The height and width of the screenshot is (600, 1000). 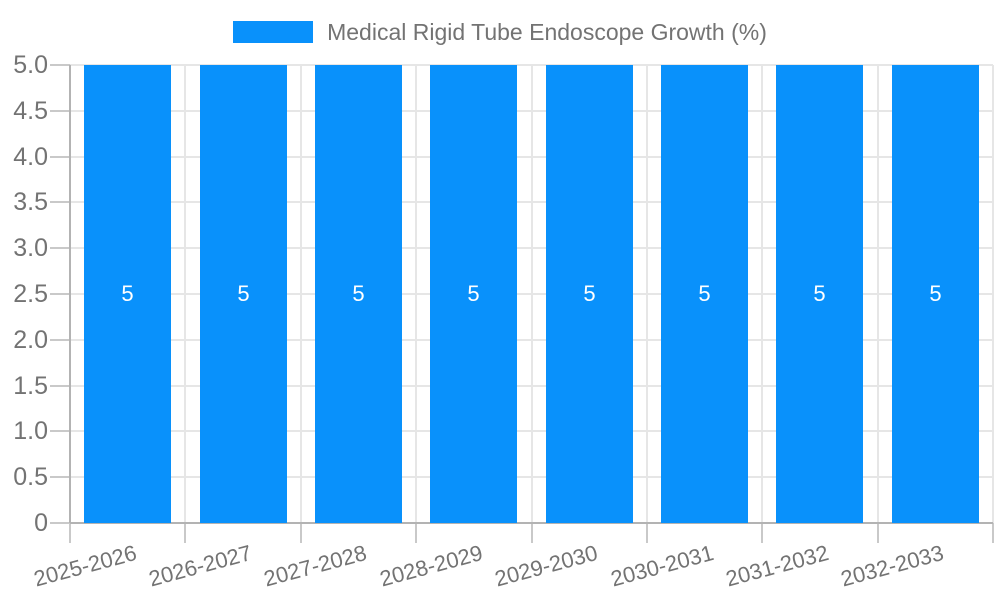 I want to click on y-axis-tick-label: 0, so click(x=41, y=523).